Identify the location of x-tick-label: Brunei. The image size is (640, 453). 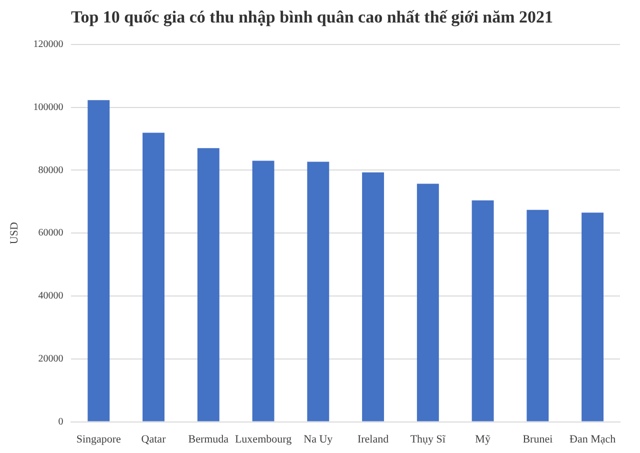
(537, 439).